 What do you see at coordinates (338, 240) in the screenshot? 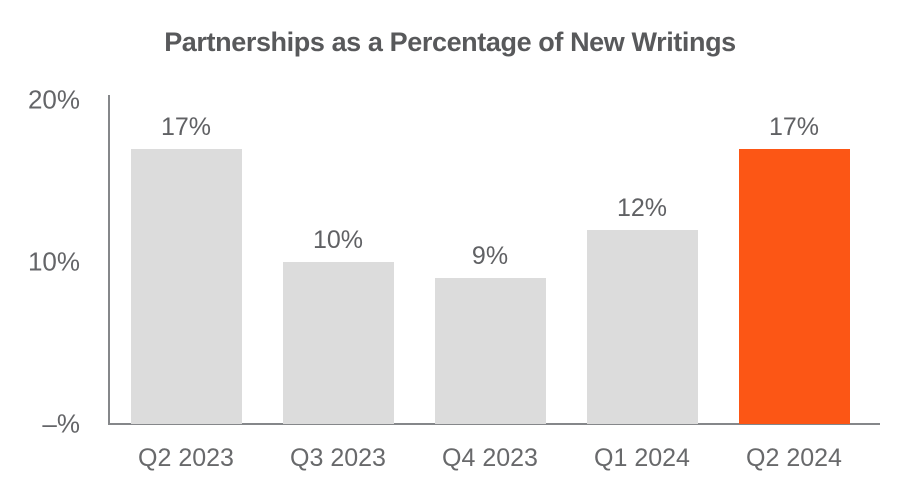
I see `bar-value-label-q3-2023: 10%` at bounding box center [338, 240].